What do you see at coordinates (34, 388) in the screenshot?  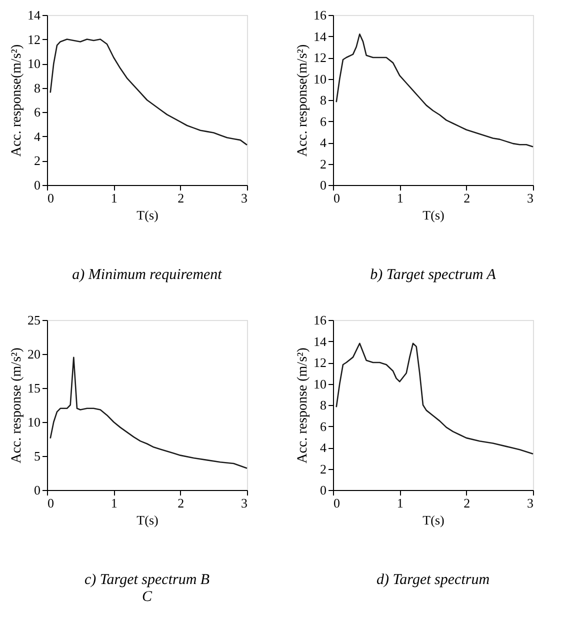 I see `y-tick-label: 15` at bounding box center [34, 388].